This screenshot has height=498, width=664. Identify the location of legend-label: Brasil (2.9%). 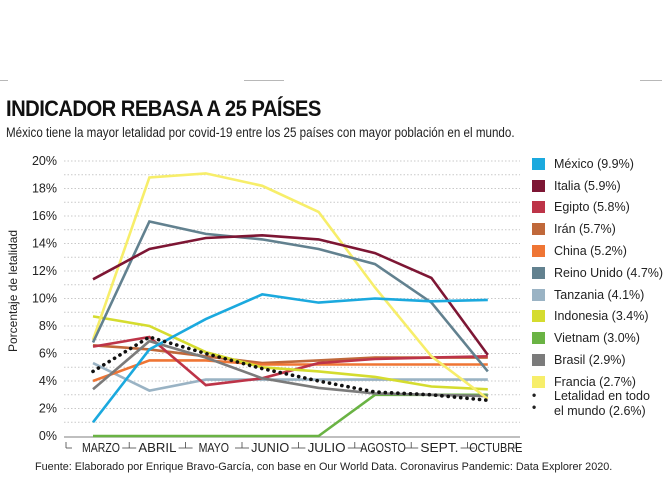
(590, 360).